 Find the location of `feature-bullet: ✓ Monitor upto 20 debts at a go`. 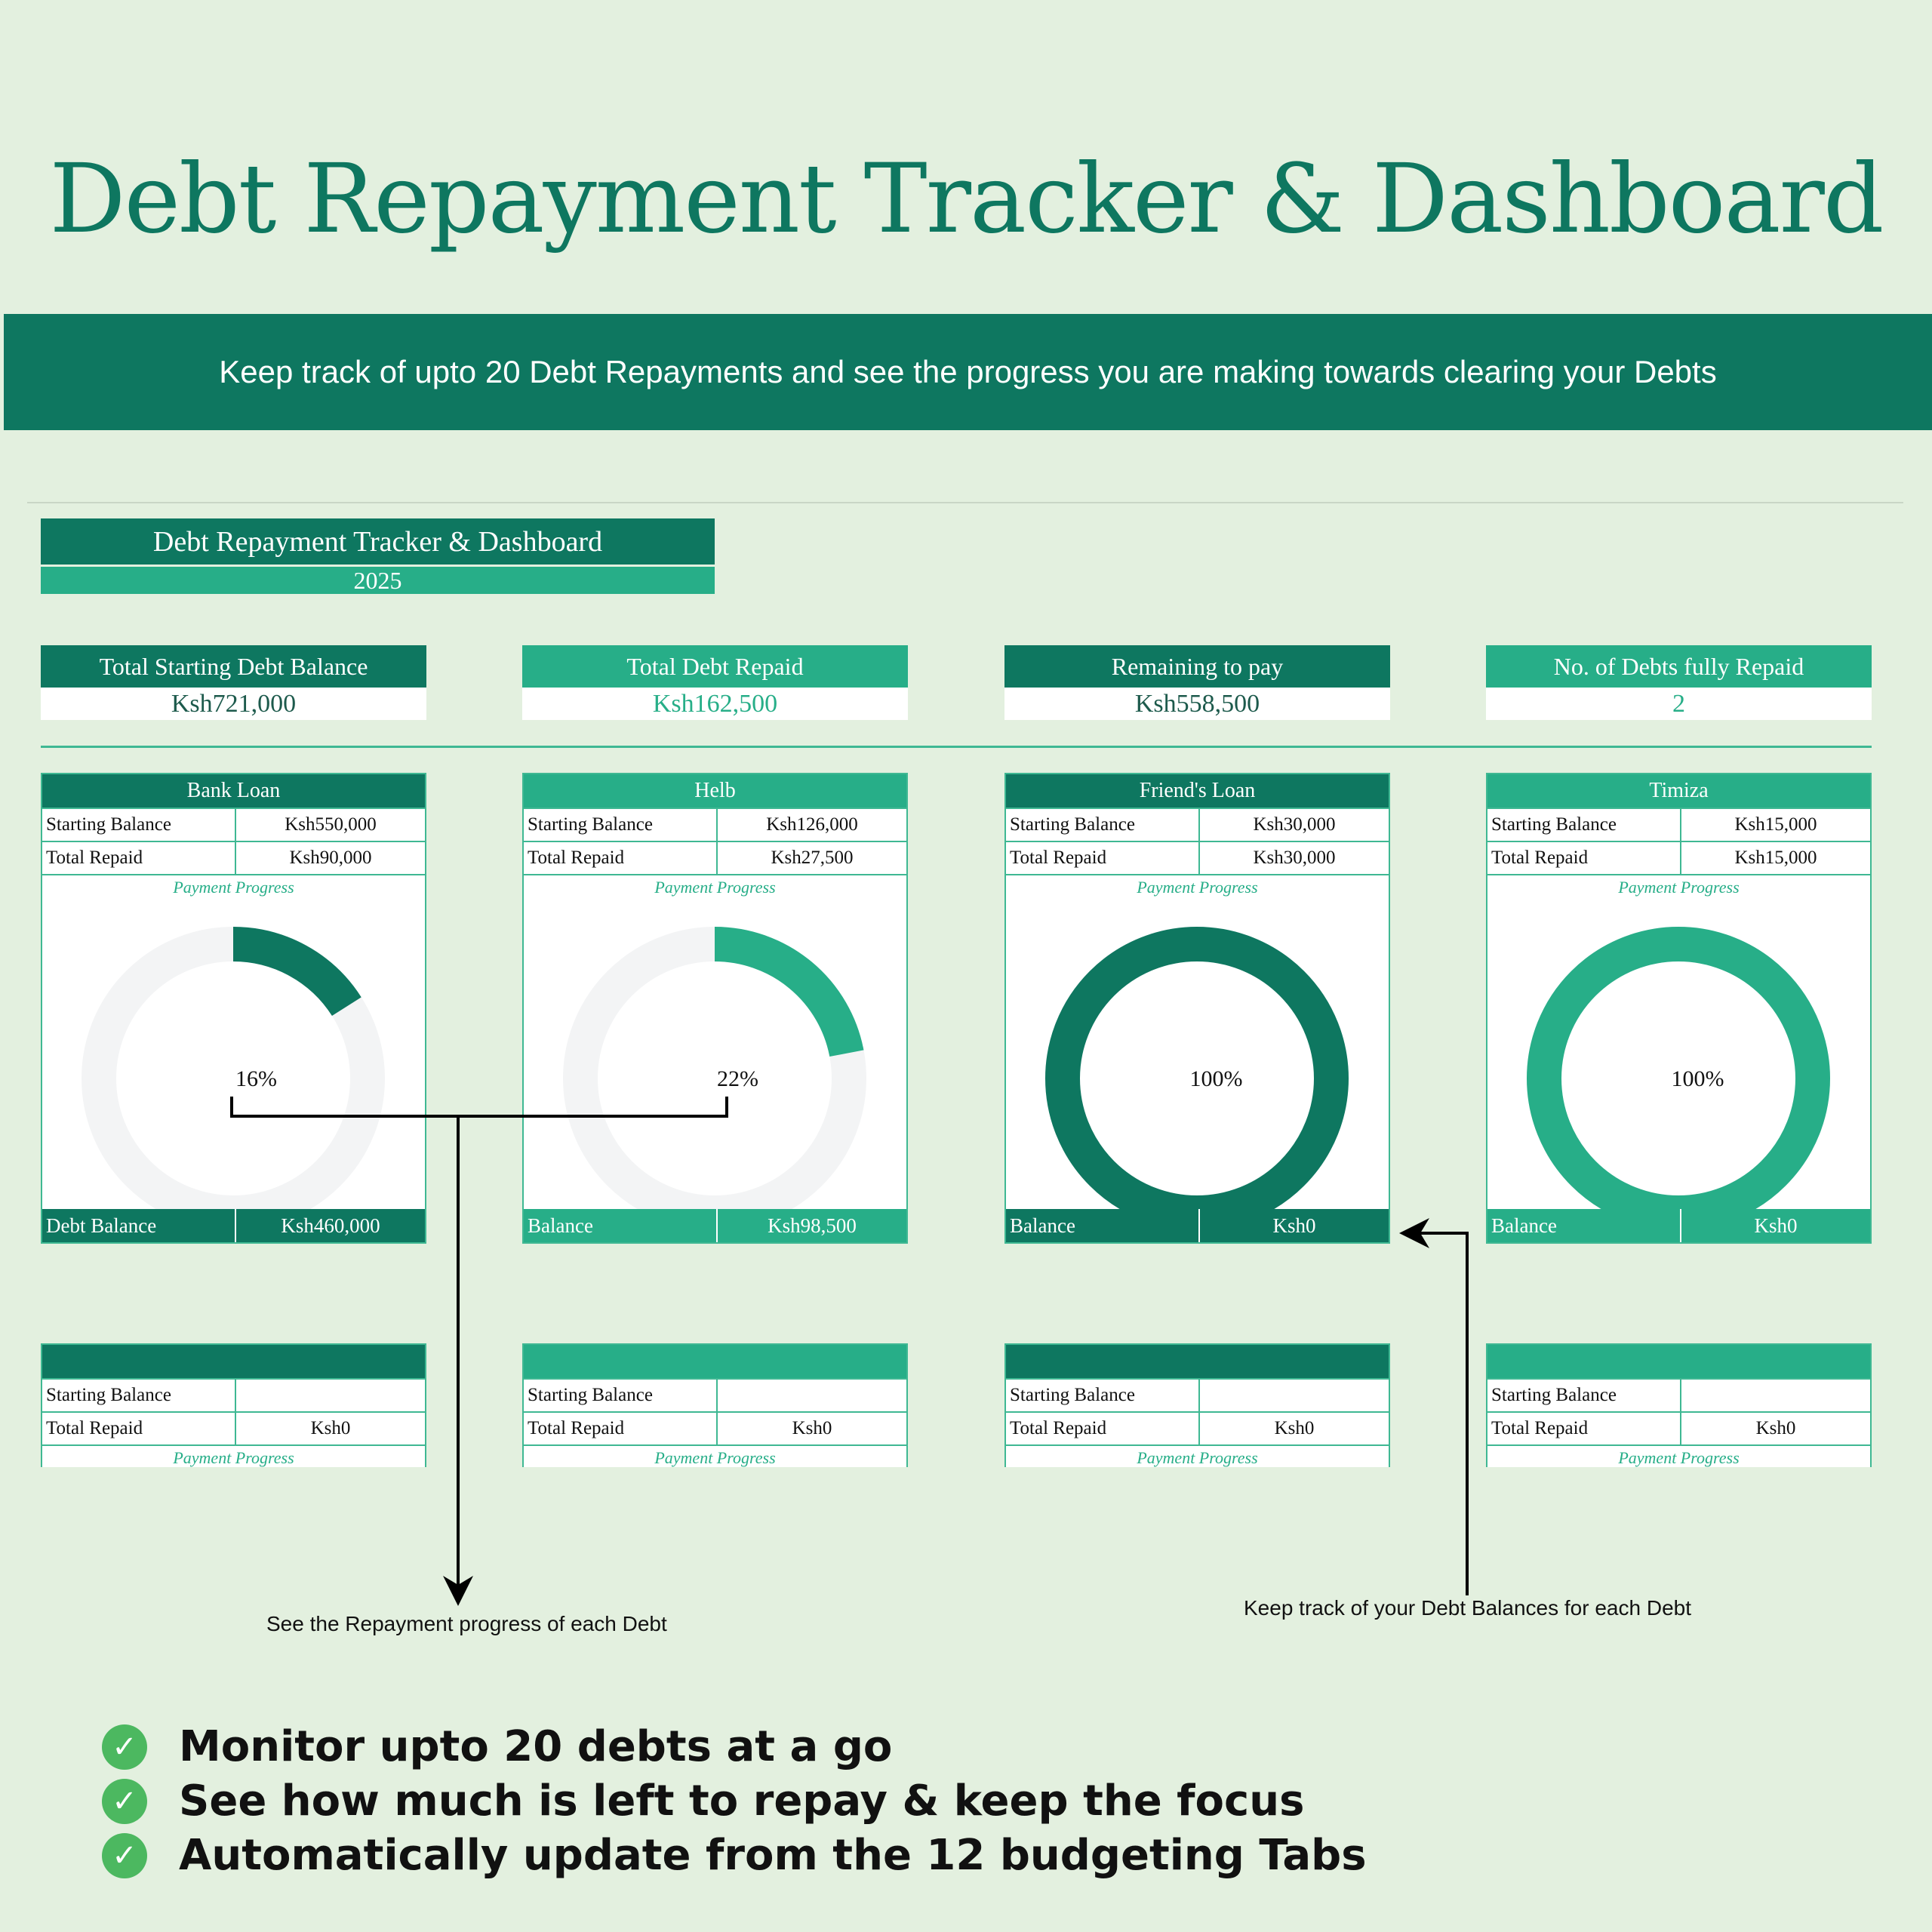

feature-bullet: ✓ Monitor upto 20 debts at a go is located at coordinates (497, 1746).